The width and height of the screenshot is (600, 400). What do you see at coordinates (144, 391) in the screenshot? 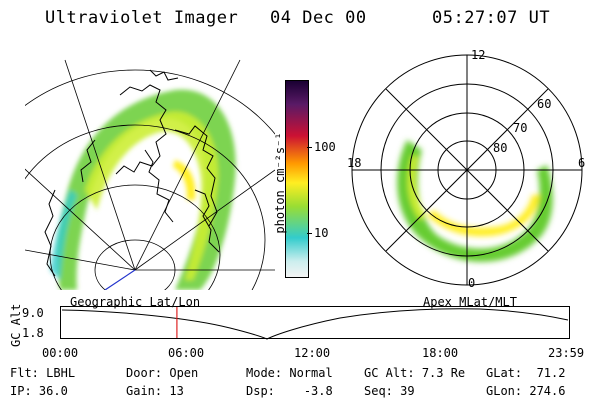
I see `gain-label: Gain:` at bounding box center [144, 391].